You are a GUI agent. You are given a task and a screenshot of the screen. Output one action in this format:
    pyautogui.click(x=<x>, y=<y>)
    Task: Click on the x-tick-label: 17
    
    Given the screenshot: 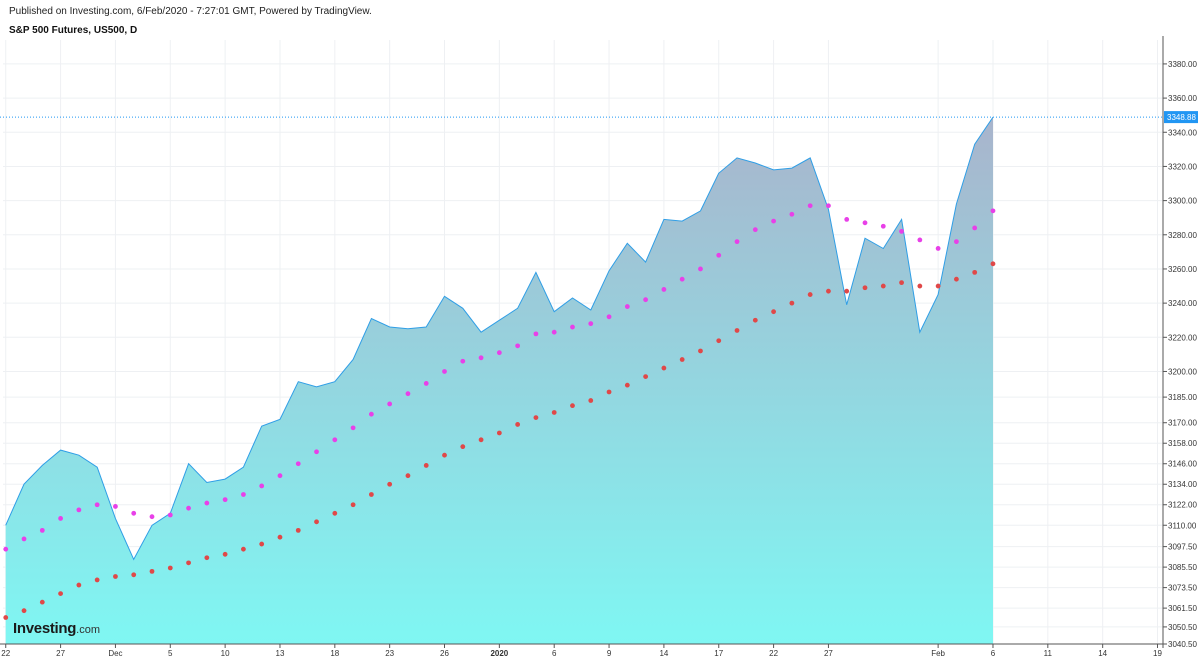 What is the action you would take?
    pyautogui.click(x=718, y=653)
    